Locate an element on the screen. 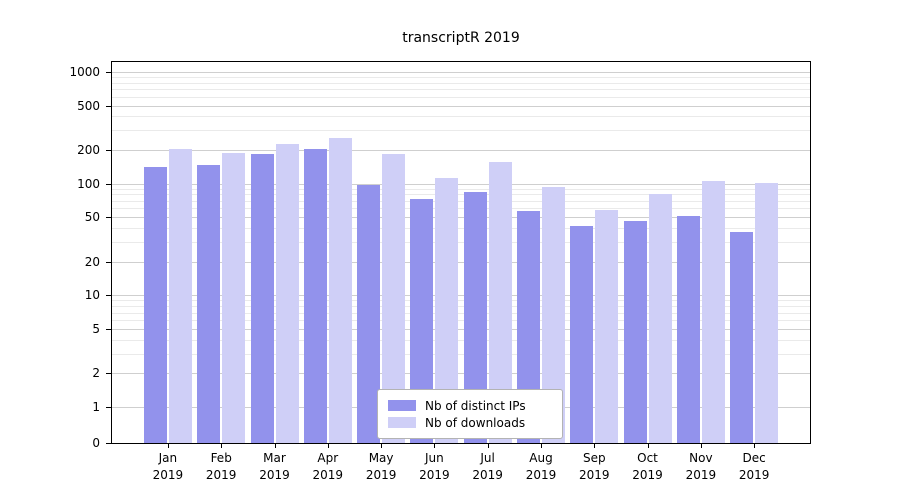  x-tick-label: Nov 2019 is located at coordinates (701, 466).